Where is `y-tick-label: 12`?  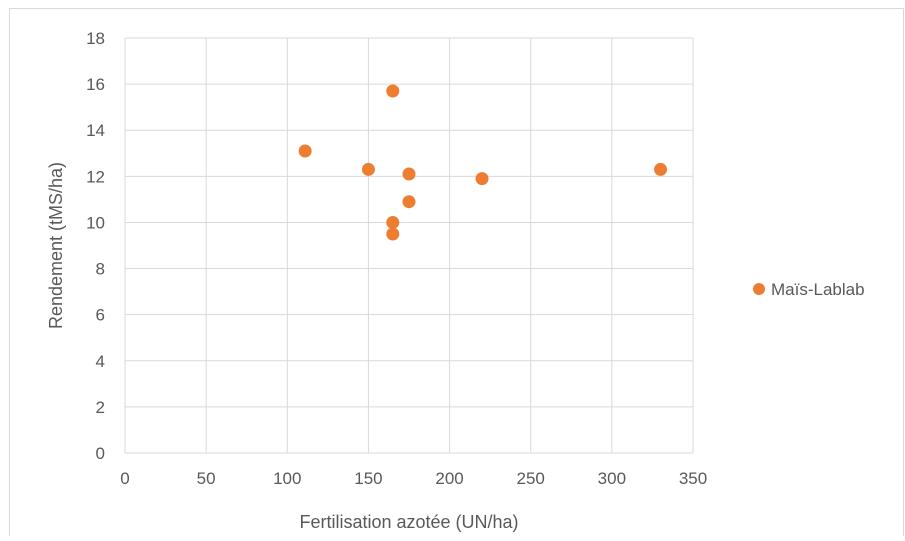 y-tick-label: 12 is located at coordinates (95, 176).